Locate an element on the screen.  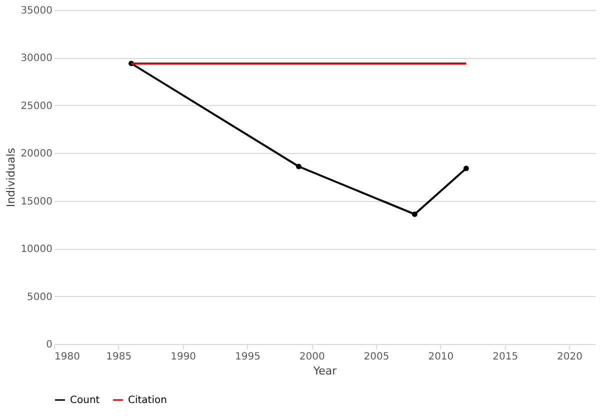
y-axis-title: Individuals is located at coordinates (11, 178).